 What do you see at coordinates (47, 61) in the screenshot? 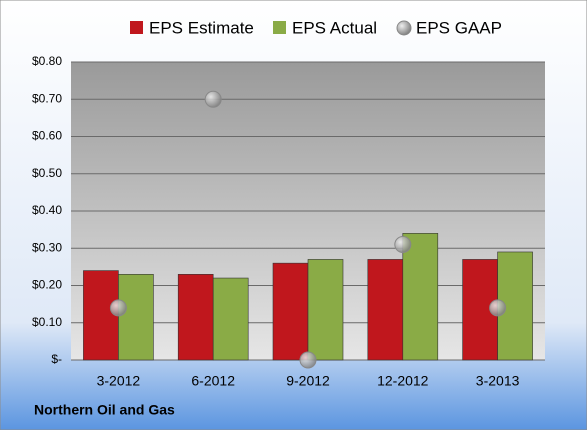
I see `y-tick-label: $0.80` at bounding box center [47, 61].